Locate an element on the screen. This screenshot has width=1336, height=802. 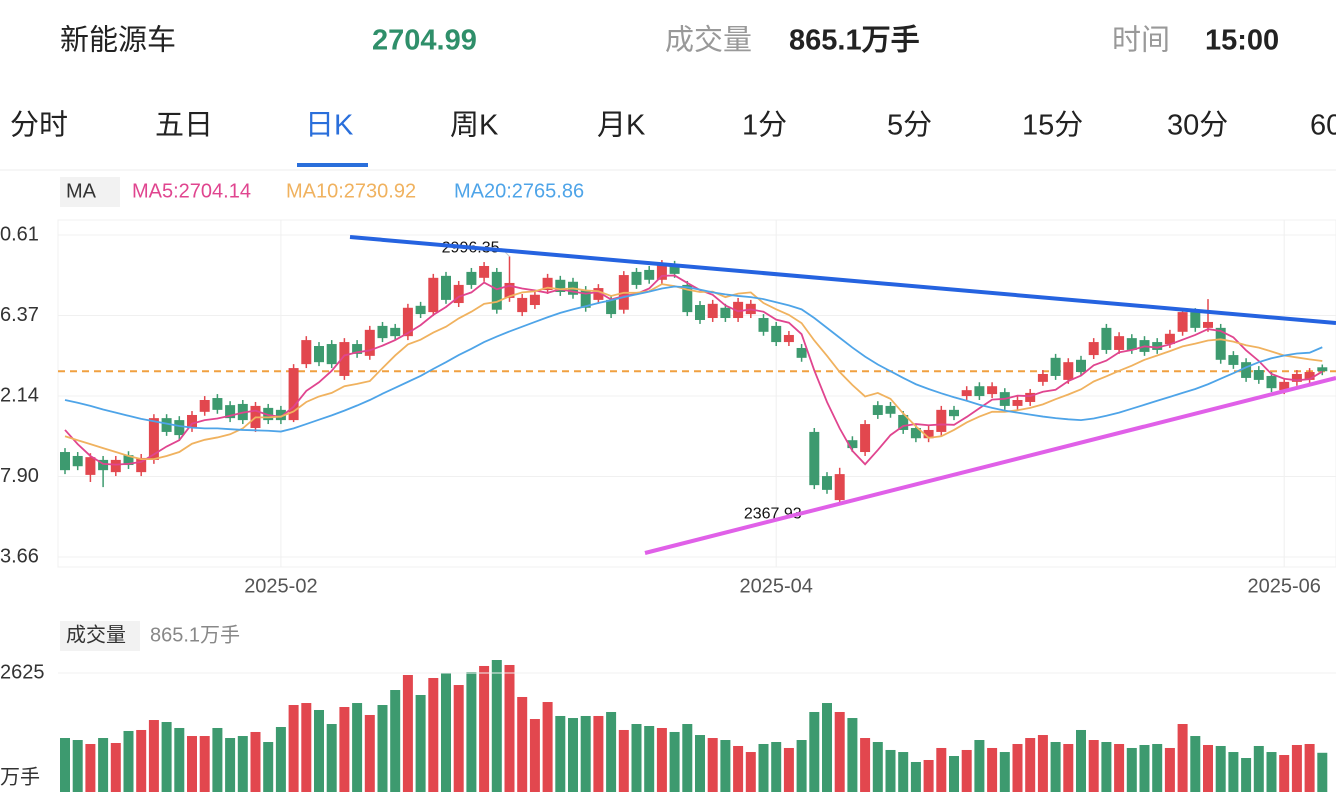
period-tab: 60分 is located at coordinates (1323, 126).